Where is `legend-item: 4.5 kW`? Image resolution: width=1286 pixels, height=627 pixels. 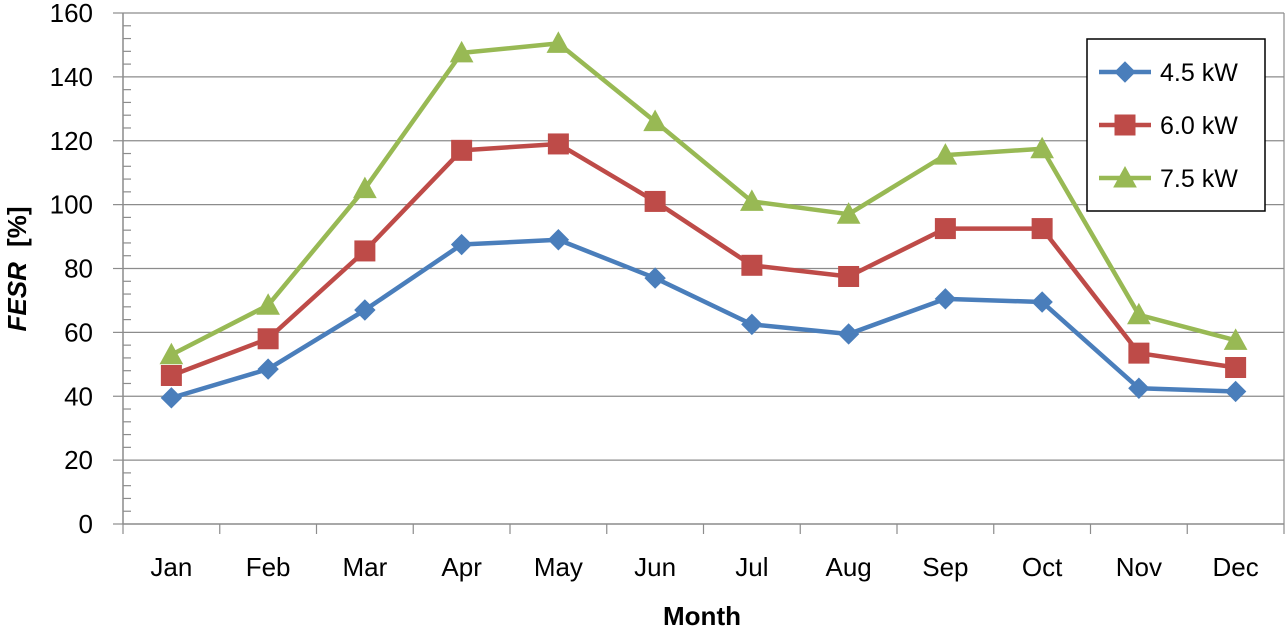 legend-item: 4.5 kW is located at coordinates (1168, 73).